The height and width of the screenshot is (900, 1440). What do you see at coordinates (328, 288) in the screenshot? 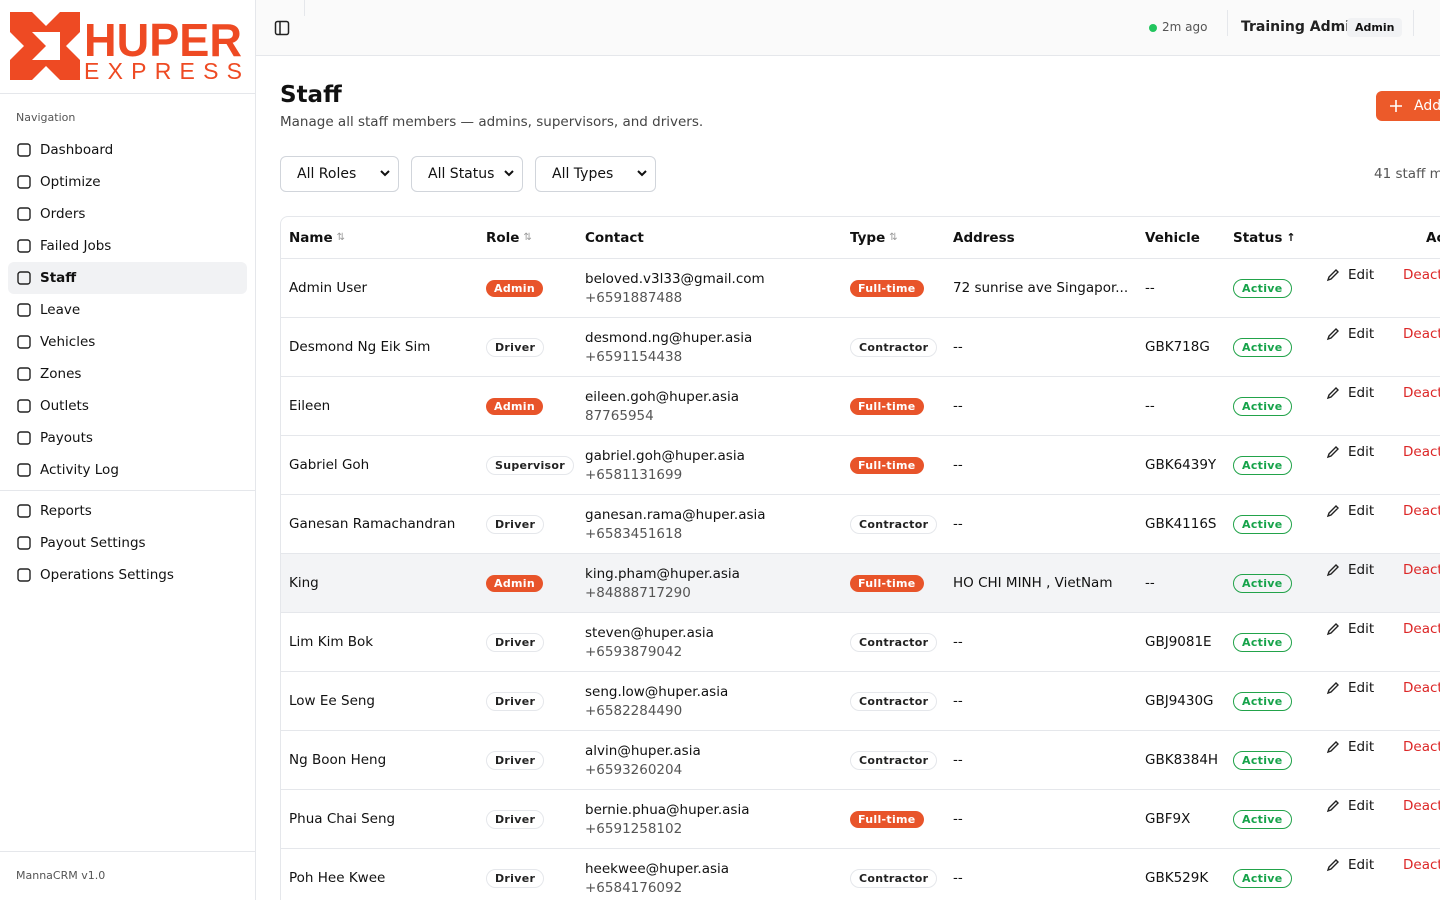
I see `name-cell: Admin User` at bounding box center [328, 288].